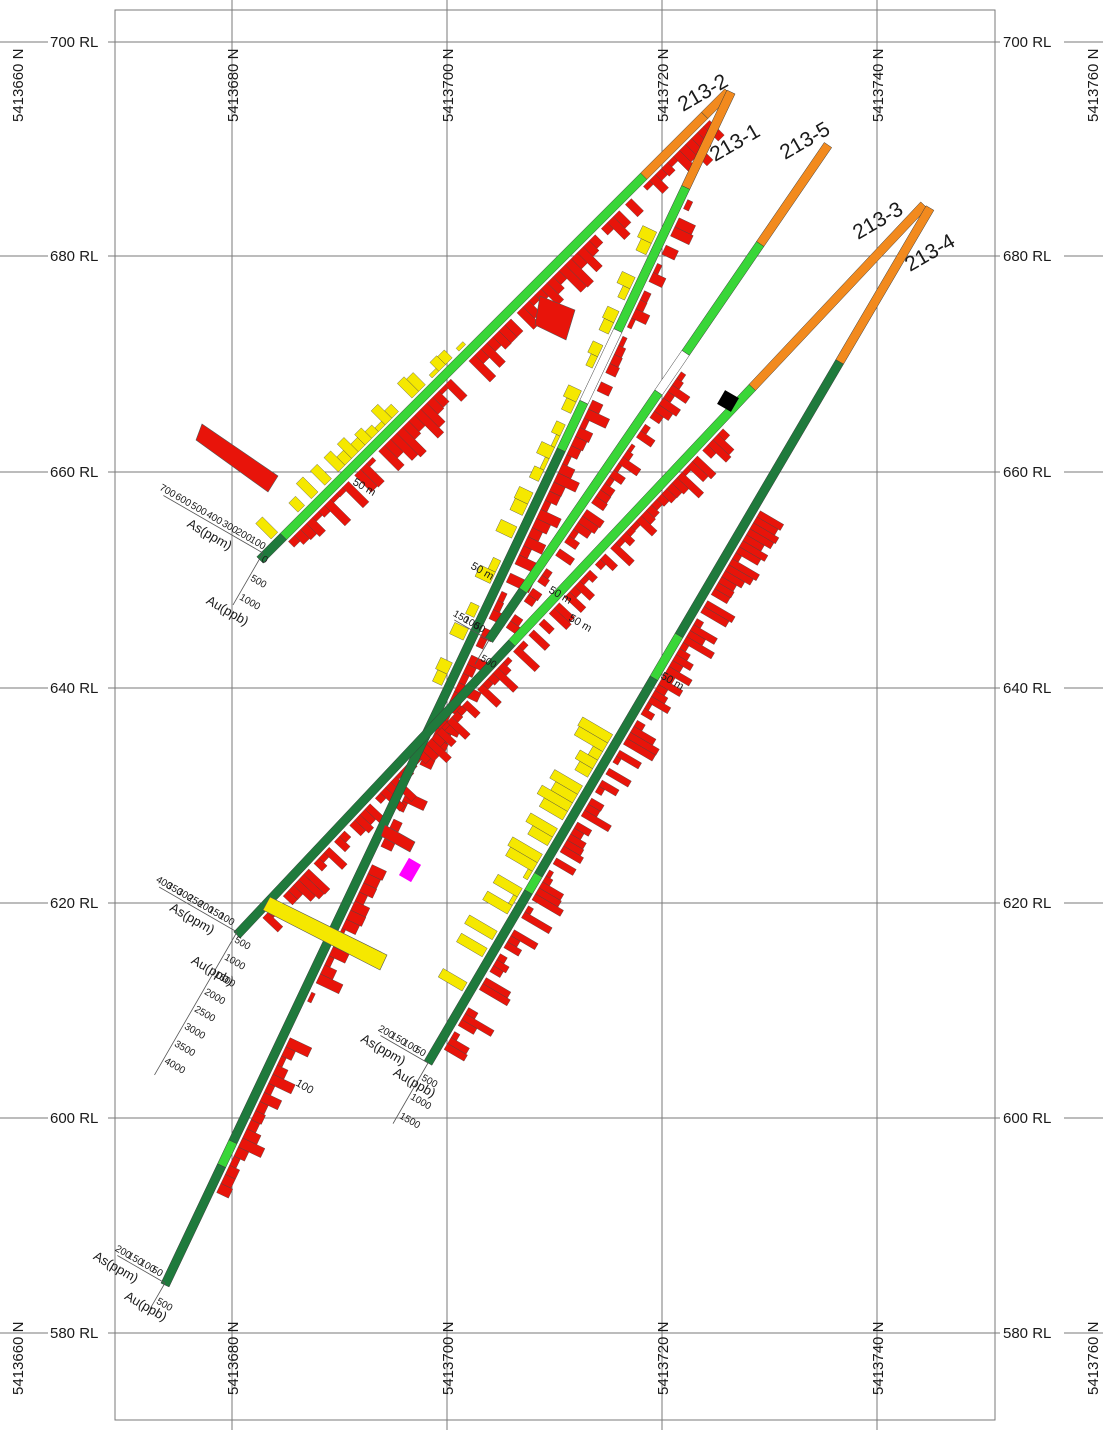 Image resolution: width=1103 pixels, height=1430 pixels. What do you see at coordinates (398, 838) in the screenshot?
I see `arsenic-spike-interval` at bounding box center [398, 838].